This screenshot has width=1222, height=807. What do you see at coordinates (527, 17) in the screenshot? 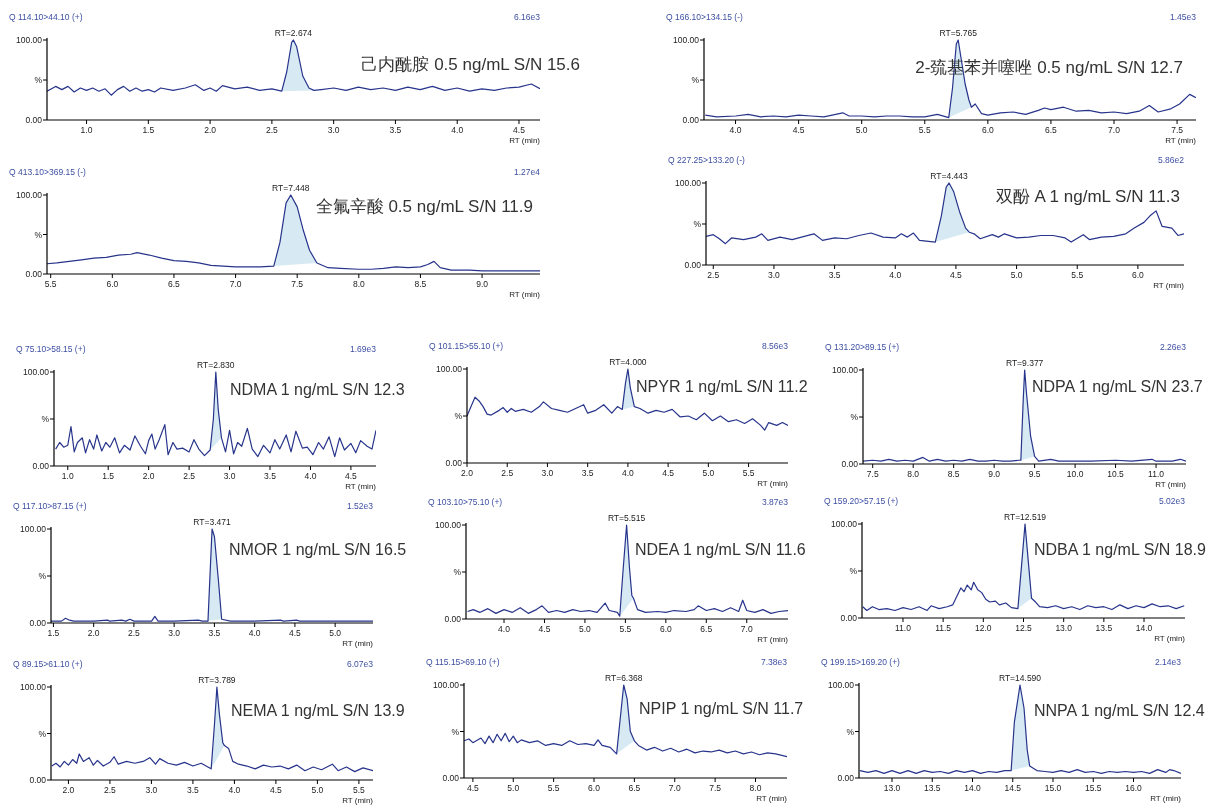
I see `subtitle: 6.16e3` at bounding box center [527, 17].